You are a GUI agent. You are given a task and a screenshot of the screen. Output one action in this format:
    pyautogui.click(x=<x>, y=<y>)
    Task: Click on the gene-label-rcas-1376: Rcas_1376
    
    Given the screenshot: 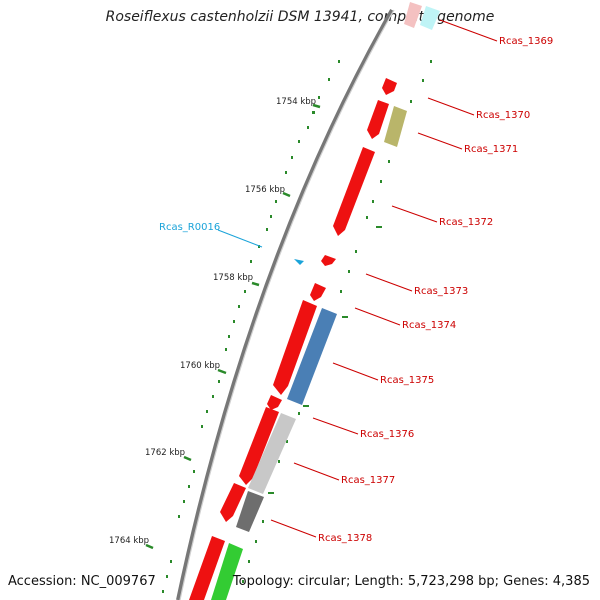 What is the action you would take?
    pyautogui.click(x=387, y=434)
    